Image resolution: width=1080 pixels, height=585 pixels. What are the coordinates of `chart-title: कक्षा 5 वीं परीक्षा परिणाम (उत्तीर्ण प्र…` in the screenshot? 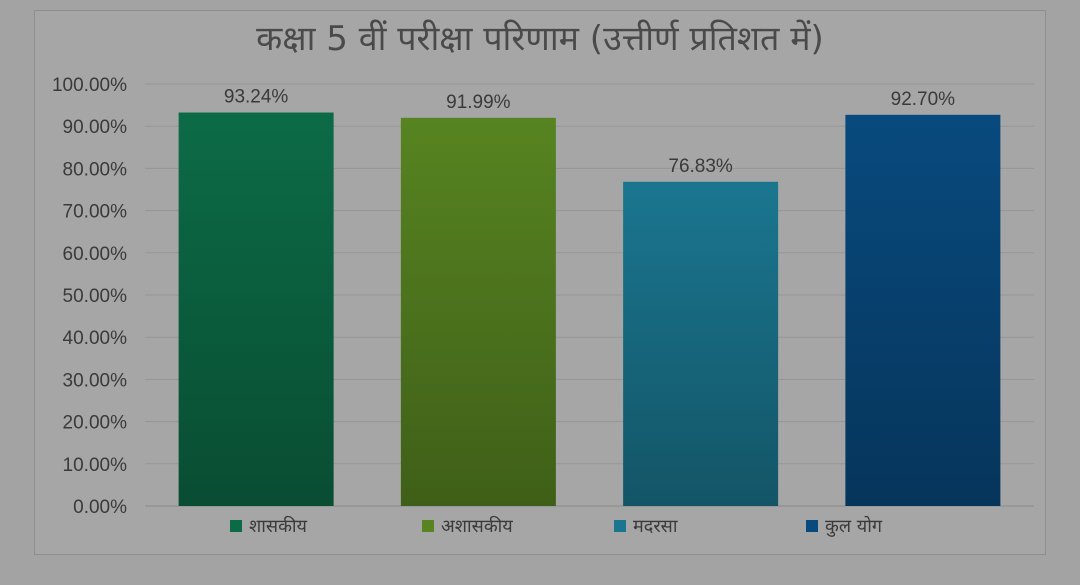 It's located at (540, 39).